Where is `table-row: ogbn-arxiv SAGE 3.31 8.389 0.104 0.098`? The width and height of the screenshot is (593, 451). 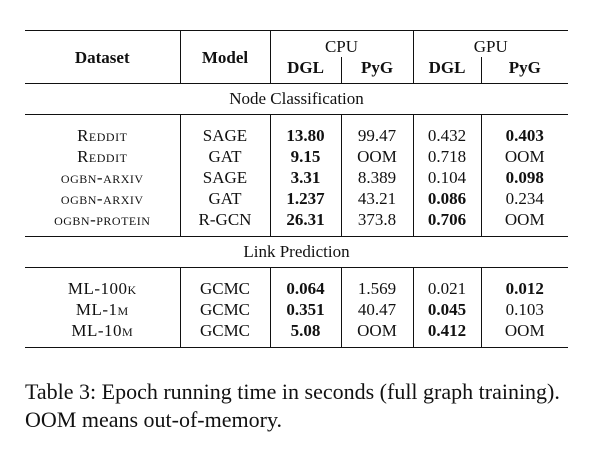 table-row: ogbn-arxiv SAGE 3.31 8.389 0.104 0.098 is located at coordinates (296, 177).